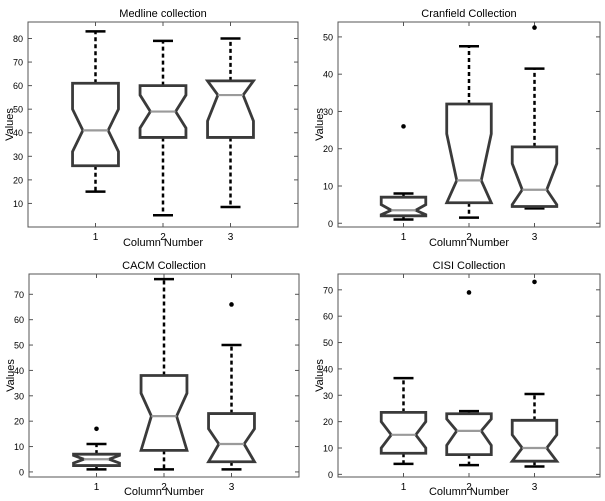 The image size is (605, 501). I want to click on y-tick-label: 80, so click(18, 39).